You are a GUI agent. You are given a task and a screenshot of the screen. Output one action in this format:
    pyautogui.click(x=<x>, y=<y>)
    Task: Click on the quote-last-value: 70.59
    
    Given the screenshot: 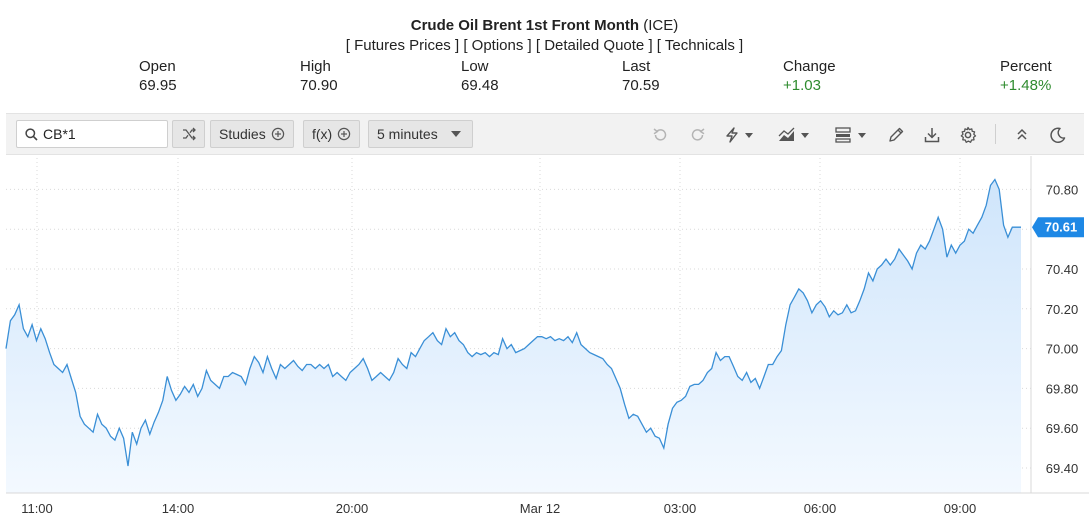 What is the action you would take?
    pyautogui.click(x=641, y=85)
    